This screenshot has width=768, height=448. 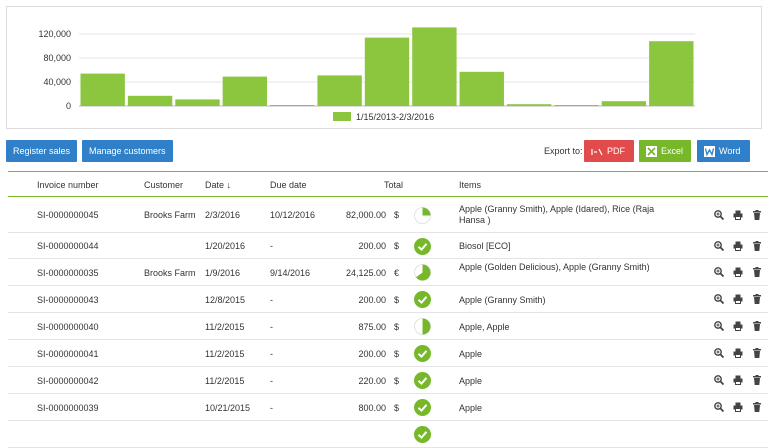 I want to click on legend-label: 1/15/2013-2/3/2016, so click(x=395, y=117).